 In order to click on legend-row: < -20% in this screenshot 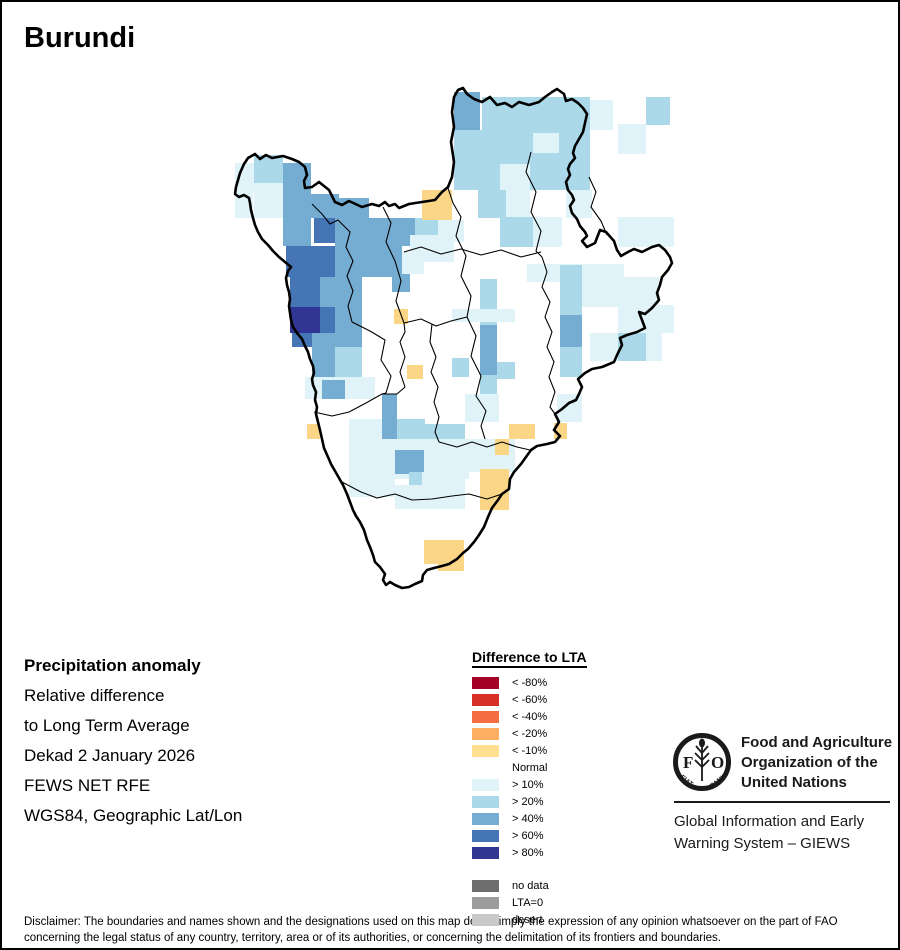, I will do `click(529, 733)`.